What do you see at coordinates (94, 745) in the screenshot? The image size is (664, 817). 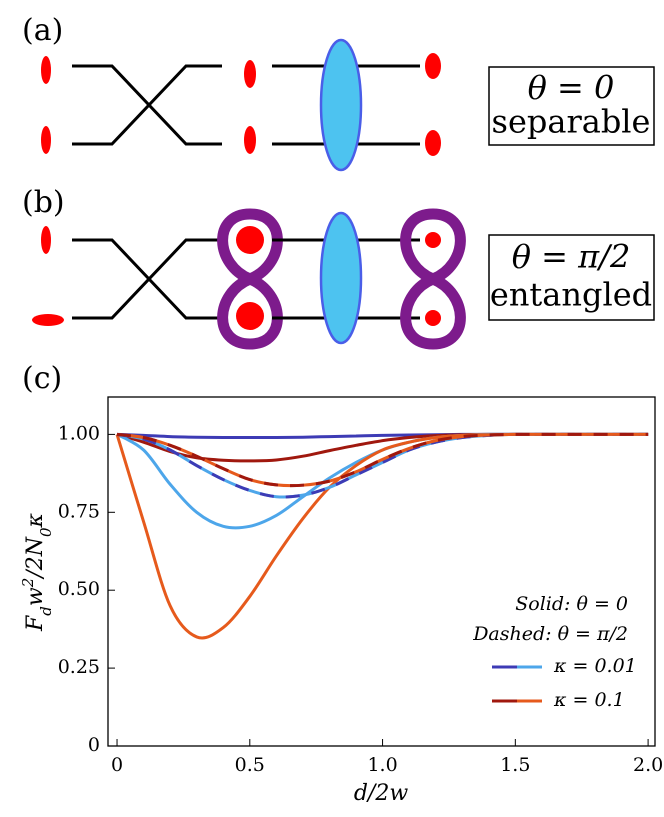 I see `y-tick-label: 0` at bounding box center [94, 745].